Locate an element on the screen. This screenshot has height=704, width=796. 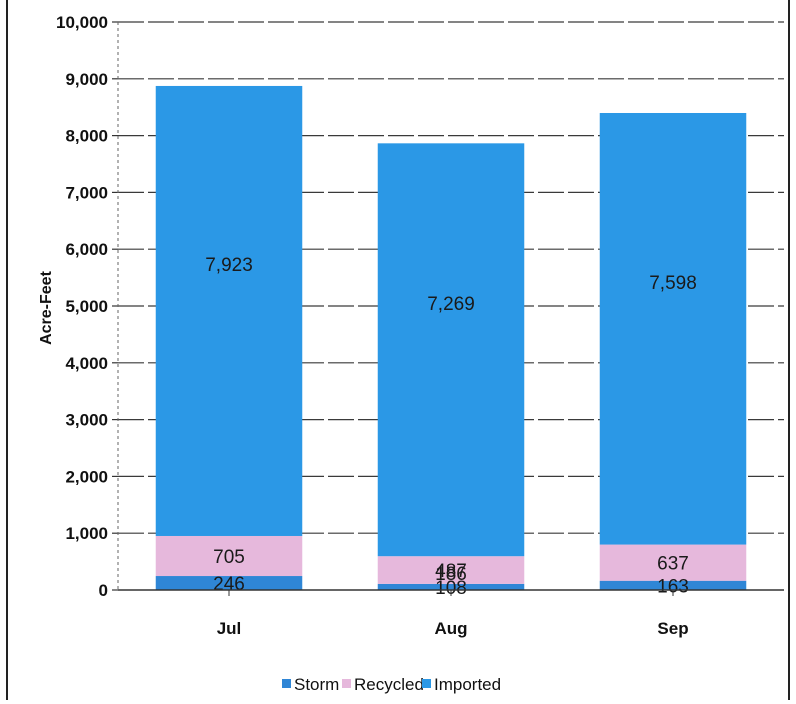
data-label: 705 is located at coordinates (229, 557).